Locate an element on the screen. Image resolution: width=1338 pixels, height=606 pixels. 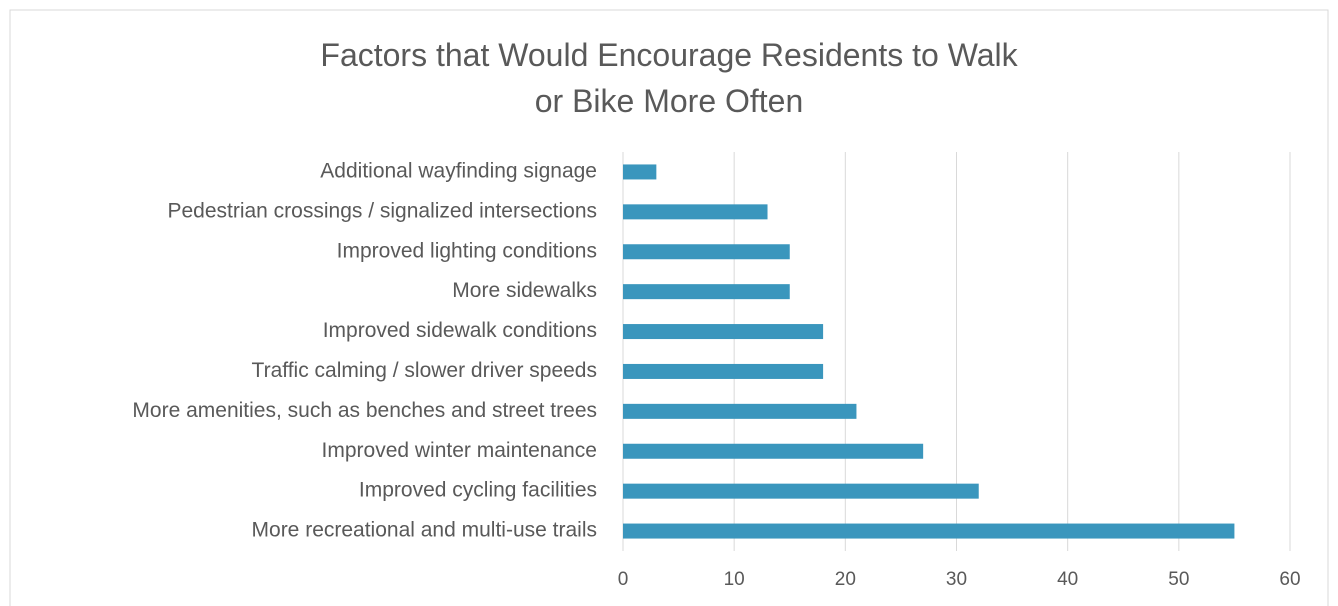
y-tick-label: Improved cycling facilities is located at coordinates (478, 490).